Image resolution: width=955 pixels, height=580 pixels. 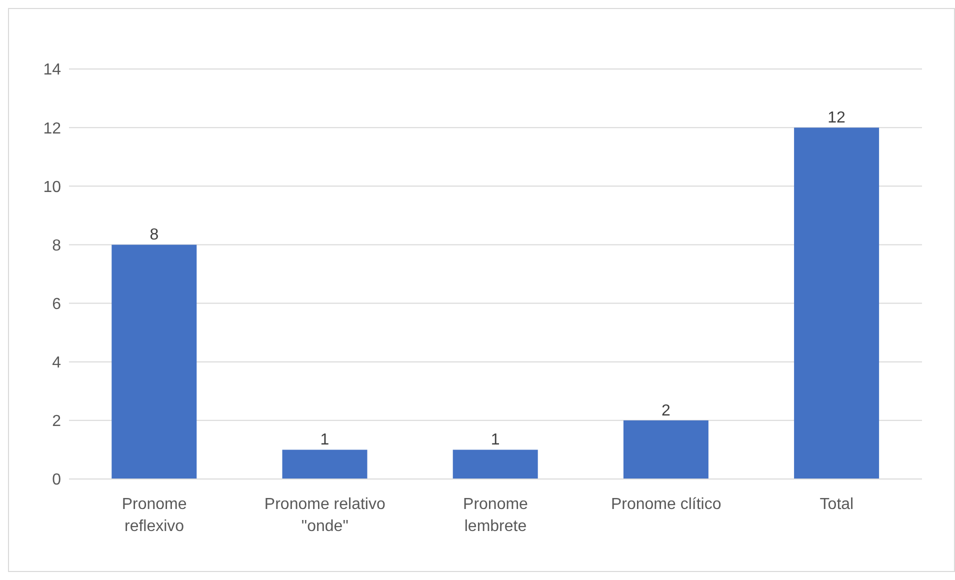 I want to click on y-tick-label: 10, so click(x=52, y=187).